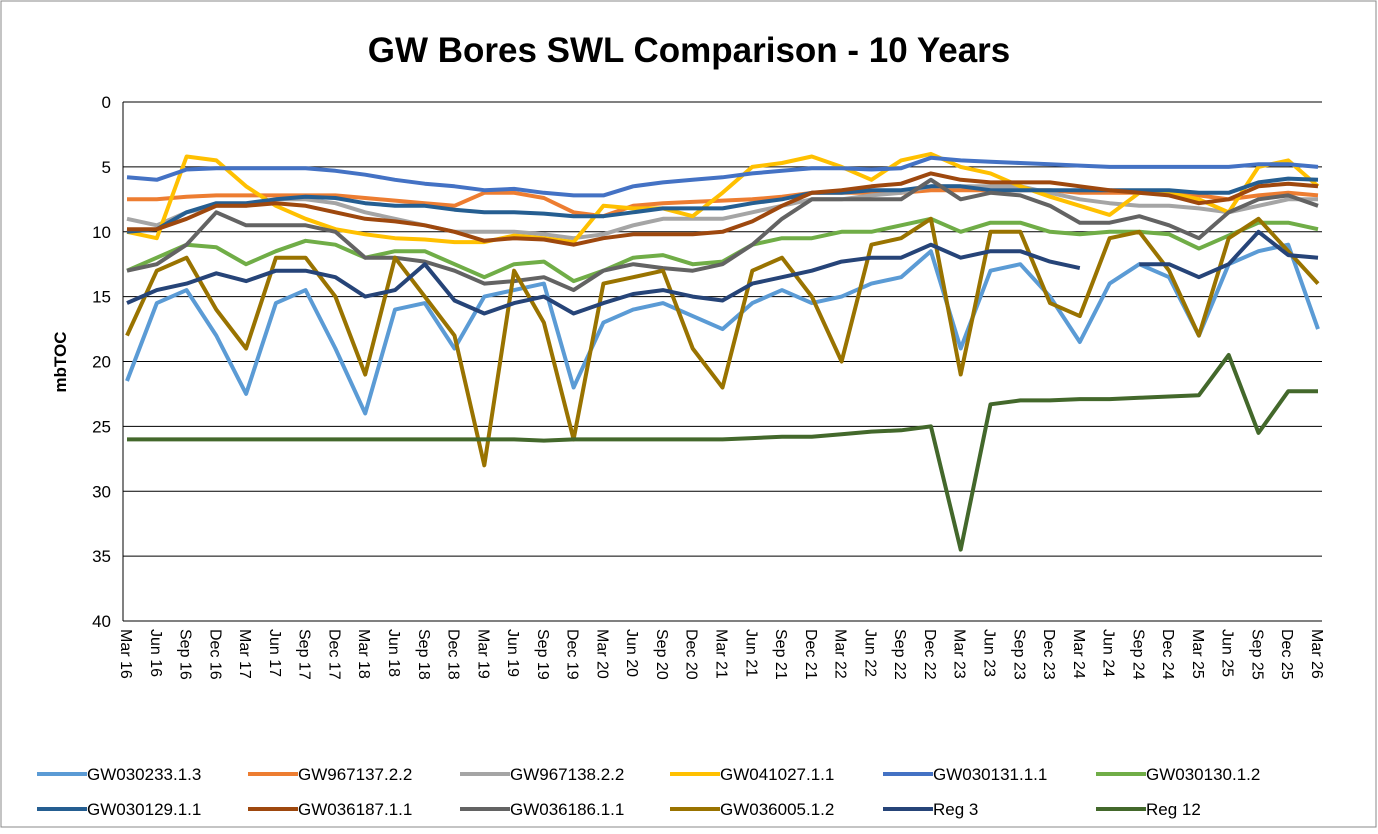 The height and width of the screenshot is (834, 1378). What do you see at coordinates (101, 232) in the screenshot?
I see `y-tick-label: 10` at bounding box center [101, 232].